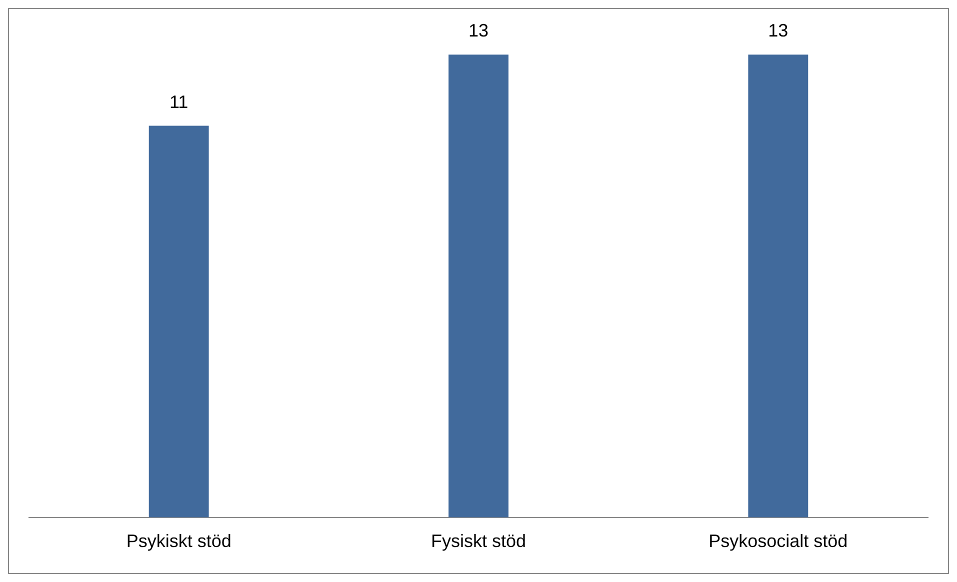 This screenshot has width=957, height=582. Describe the element at coordinates (478, 541) in the screenshot. I see `x-tick-label: Fysiskt stöd` at that location.